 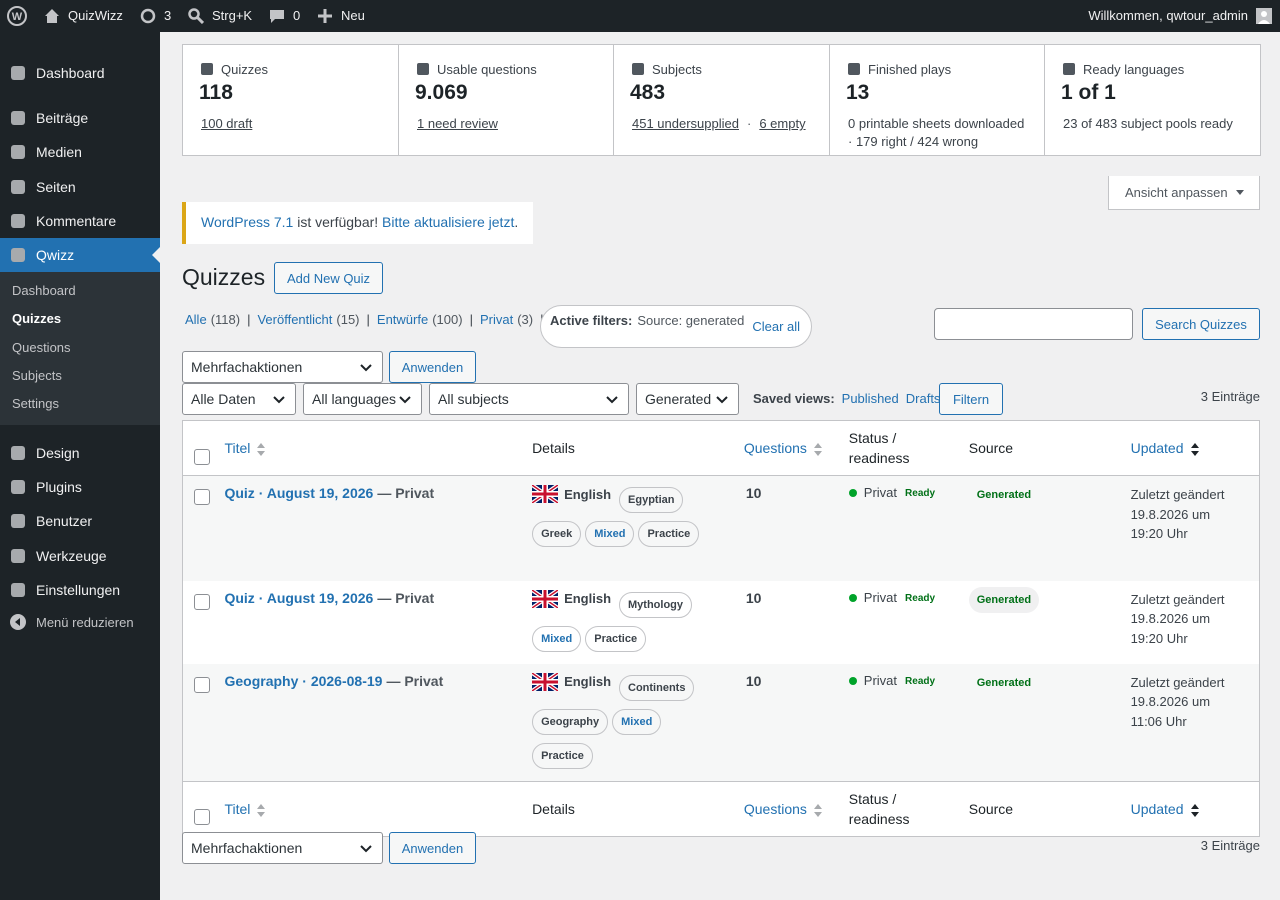 What do you see at coordinates (338, 222) in the screenshot?
I see `notice-text: ist verfügbar!` at bounding box center [338, 222].